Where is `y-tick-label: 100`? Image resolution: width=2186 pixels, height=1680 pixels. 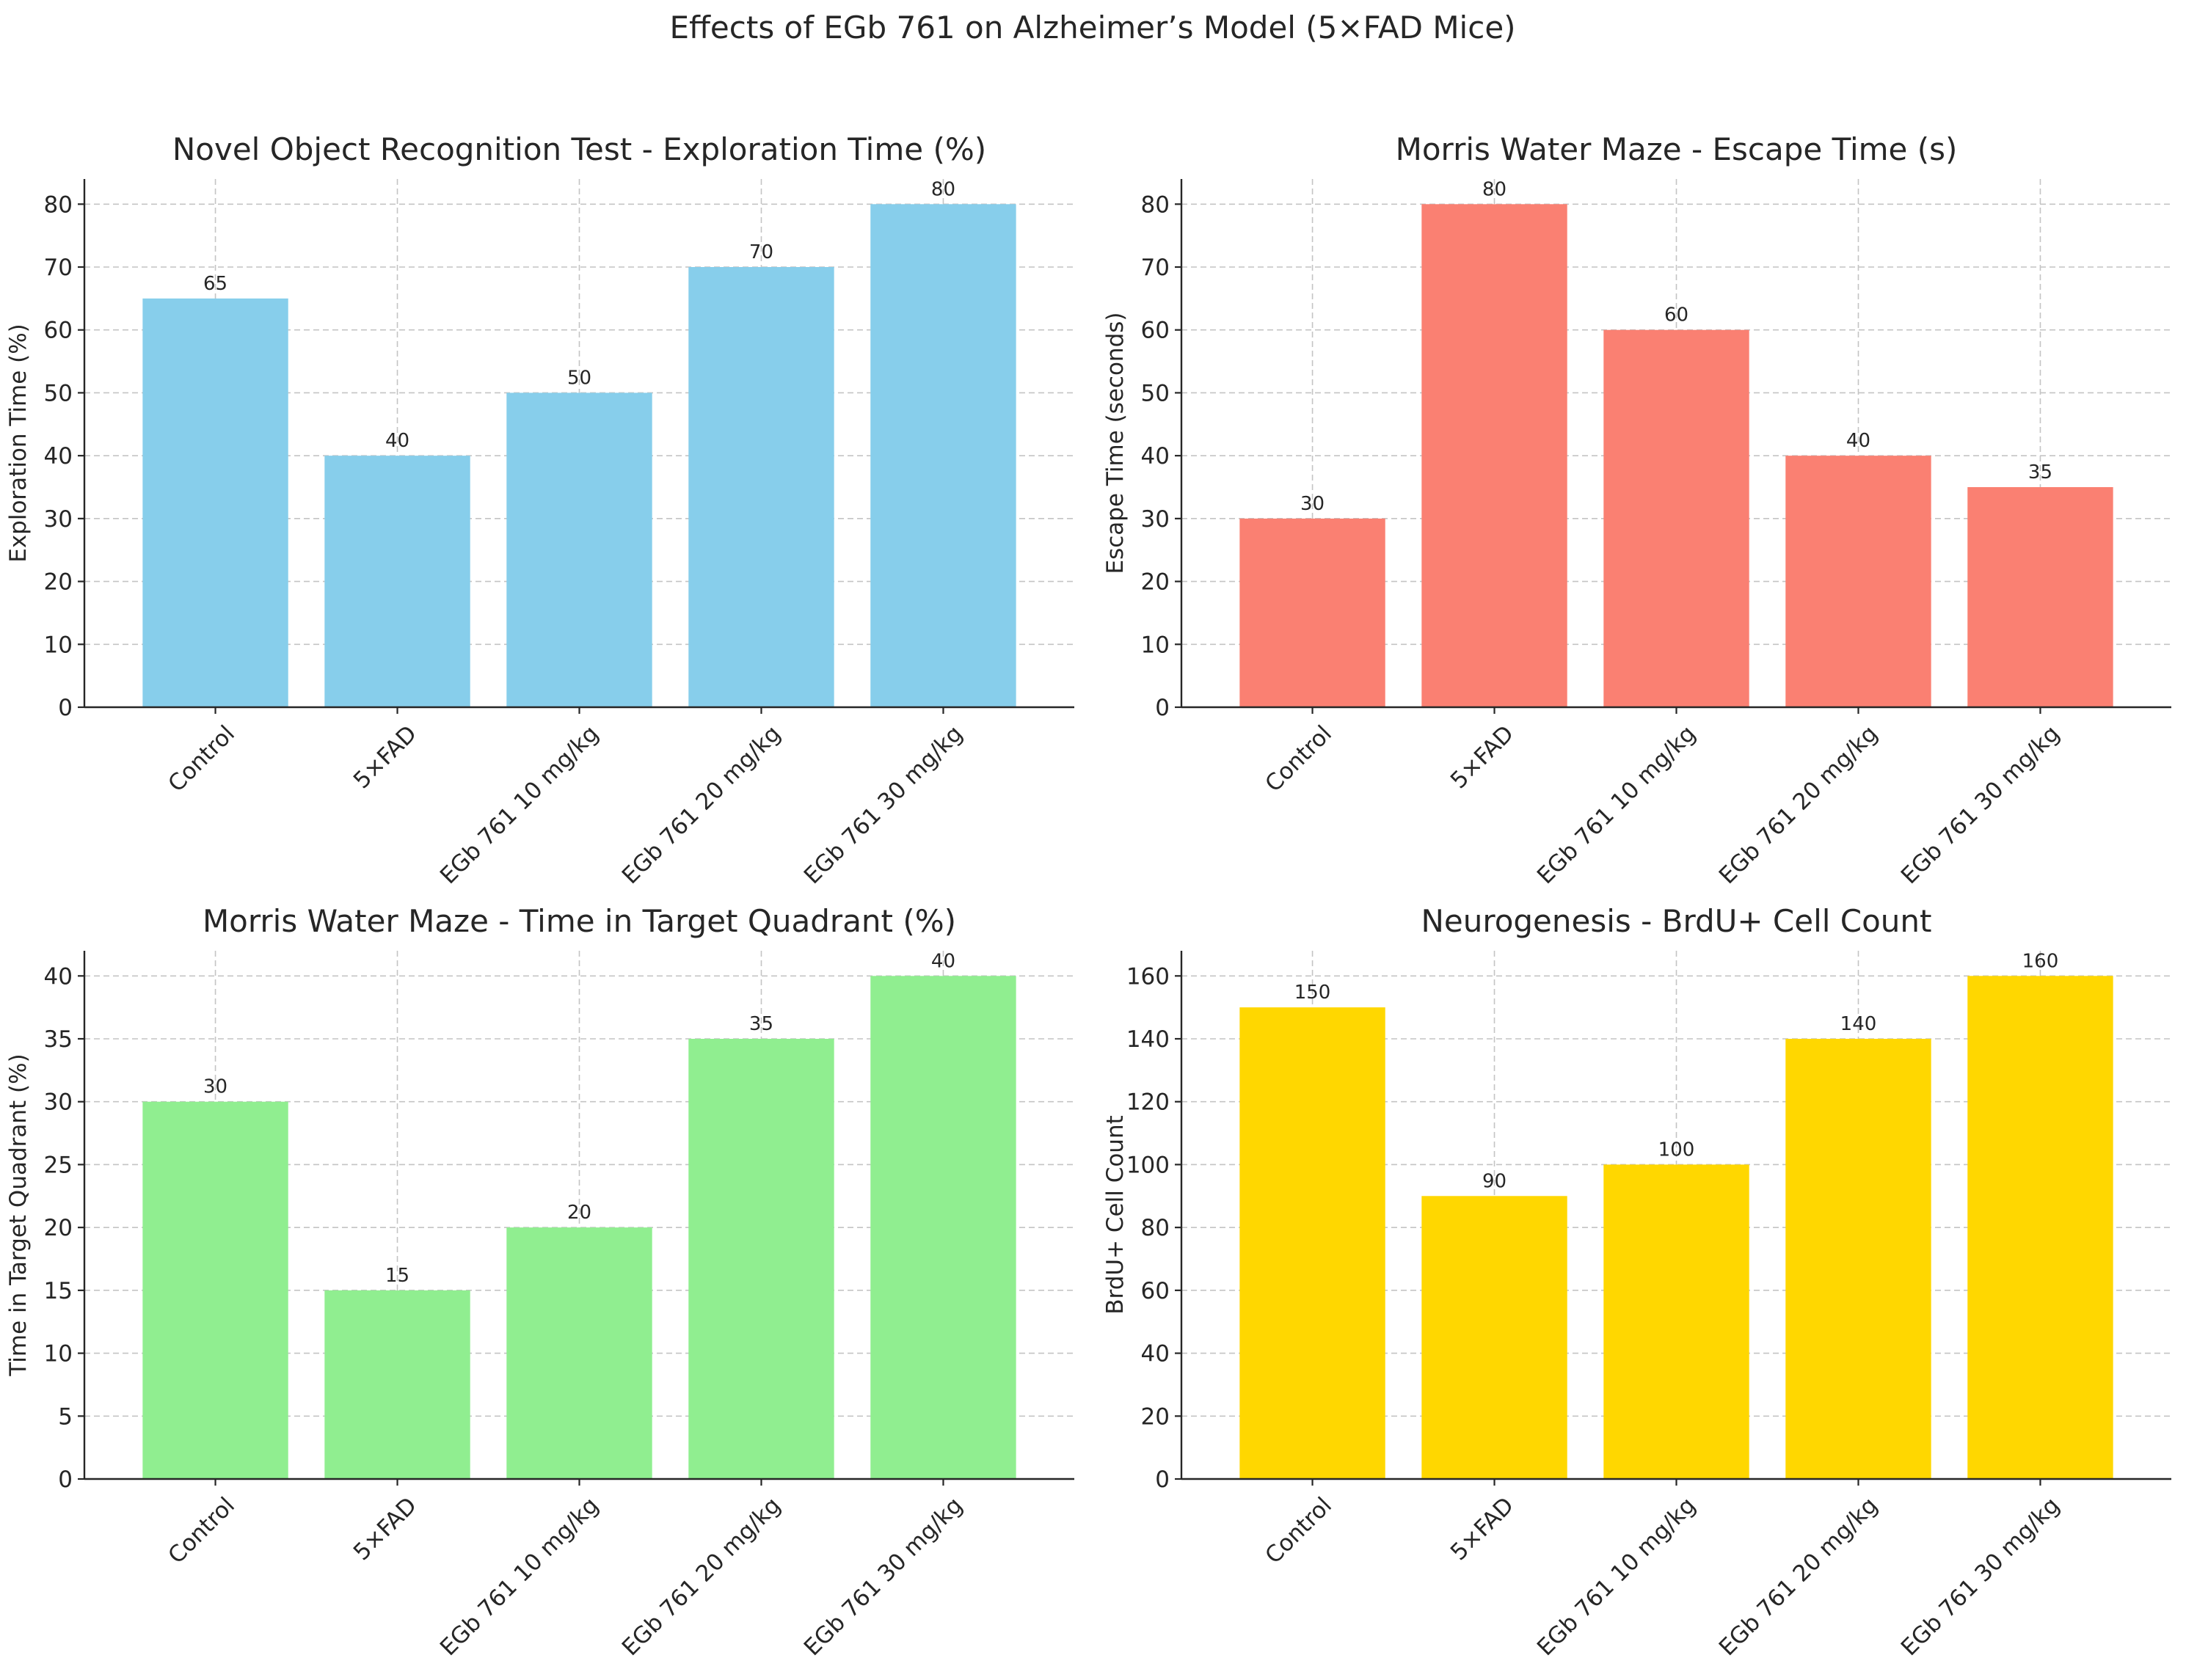
y-tick-label: 100 is located at coordinates (1148, 1165).